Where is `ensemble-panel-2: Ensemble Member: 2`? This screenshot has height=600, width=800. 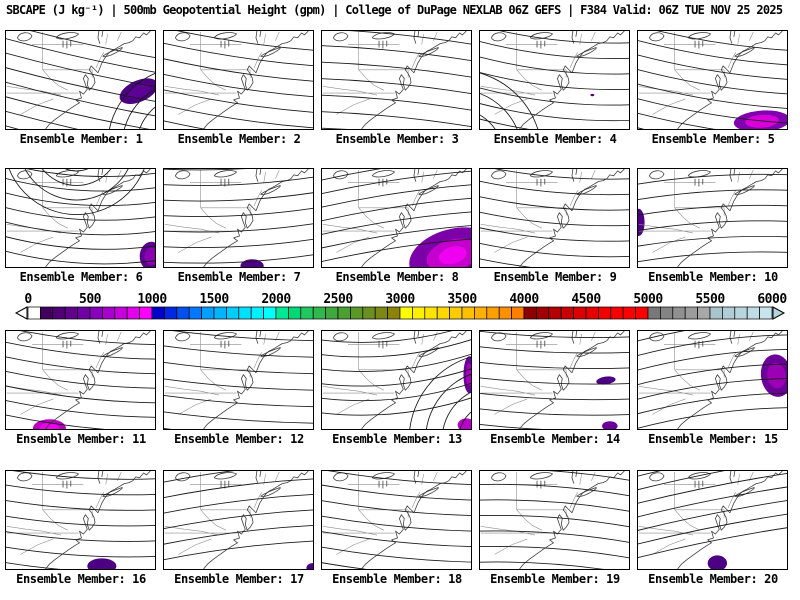 ensemble-panel-2: Ensemble Member: 2 is located at coordinates (239, 88).